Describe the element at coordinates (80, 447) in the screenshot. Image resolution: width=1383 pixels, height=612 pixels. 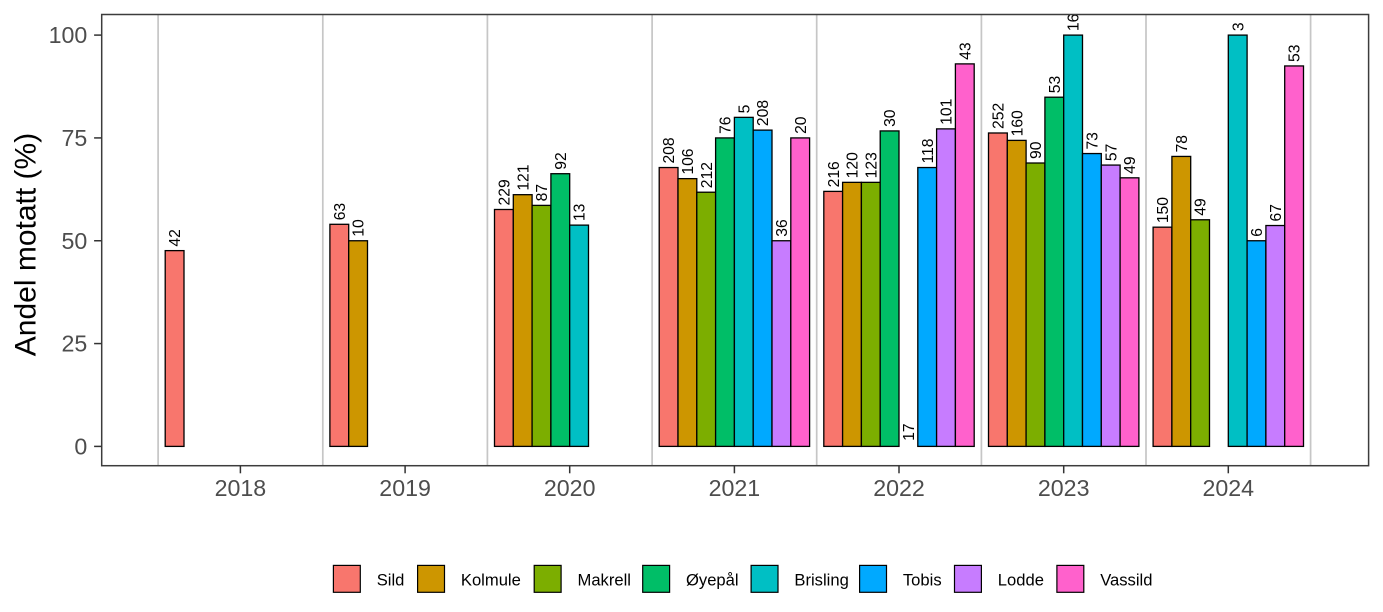
I see `svg-text: 0` at that location.